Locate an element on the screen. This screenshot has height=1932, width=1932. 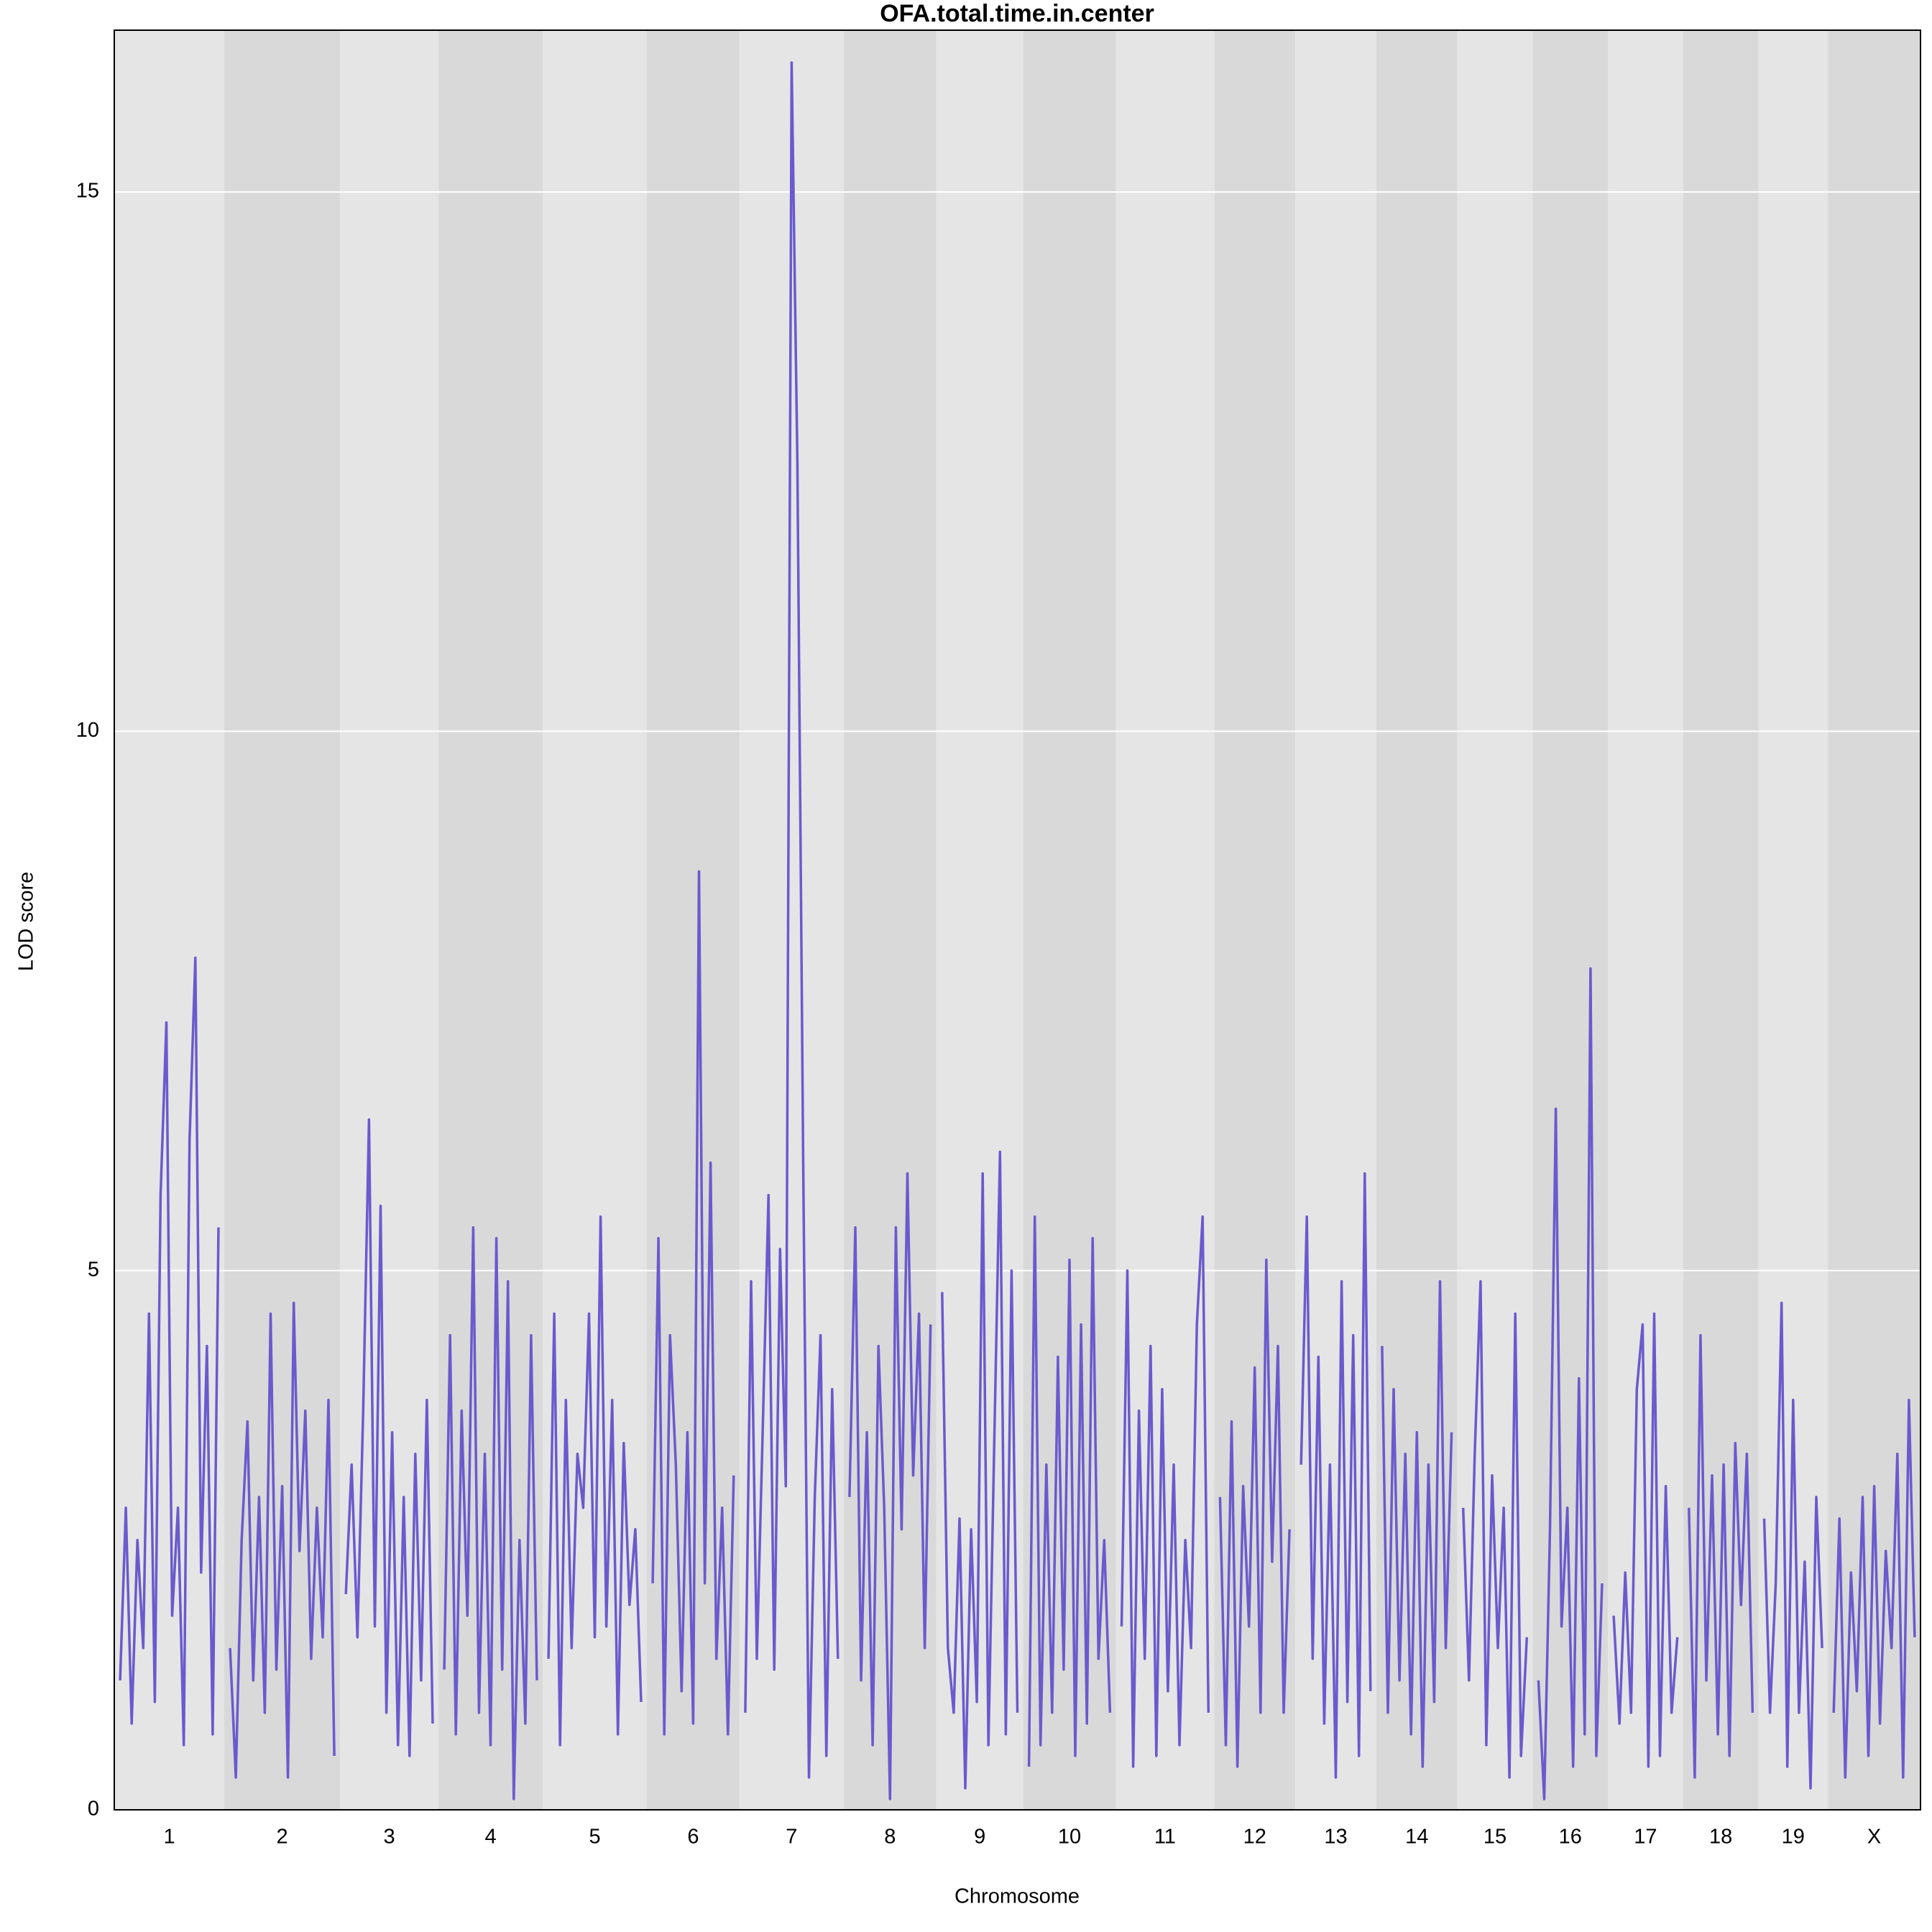
x-tick-label: 16 is located at coordinates (1570, 1837).